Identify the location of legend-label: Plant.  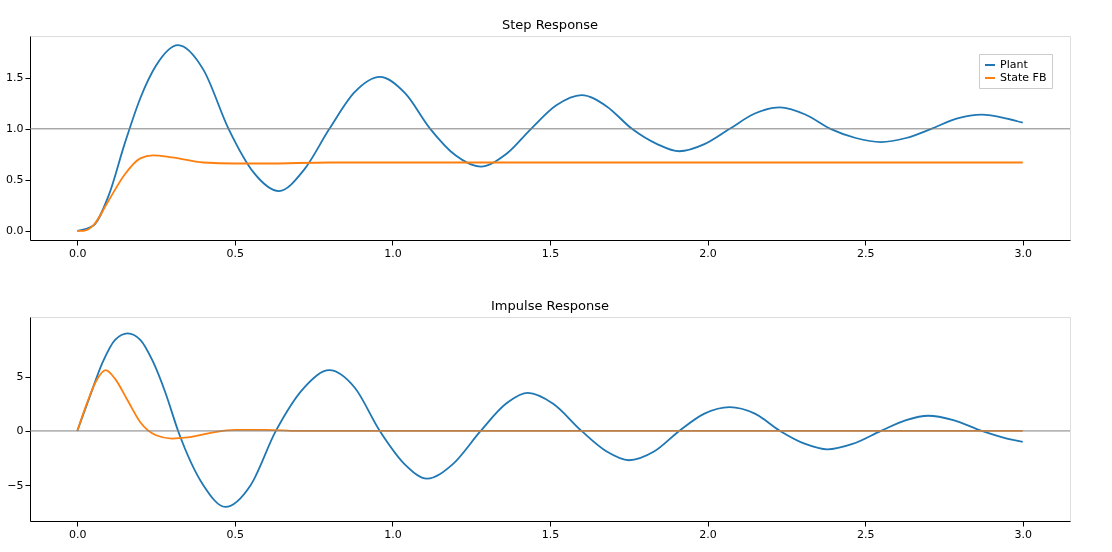
(1014, 64).